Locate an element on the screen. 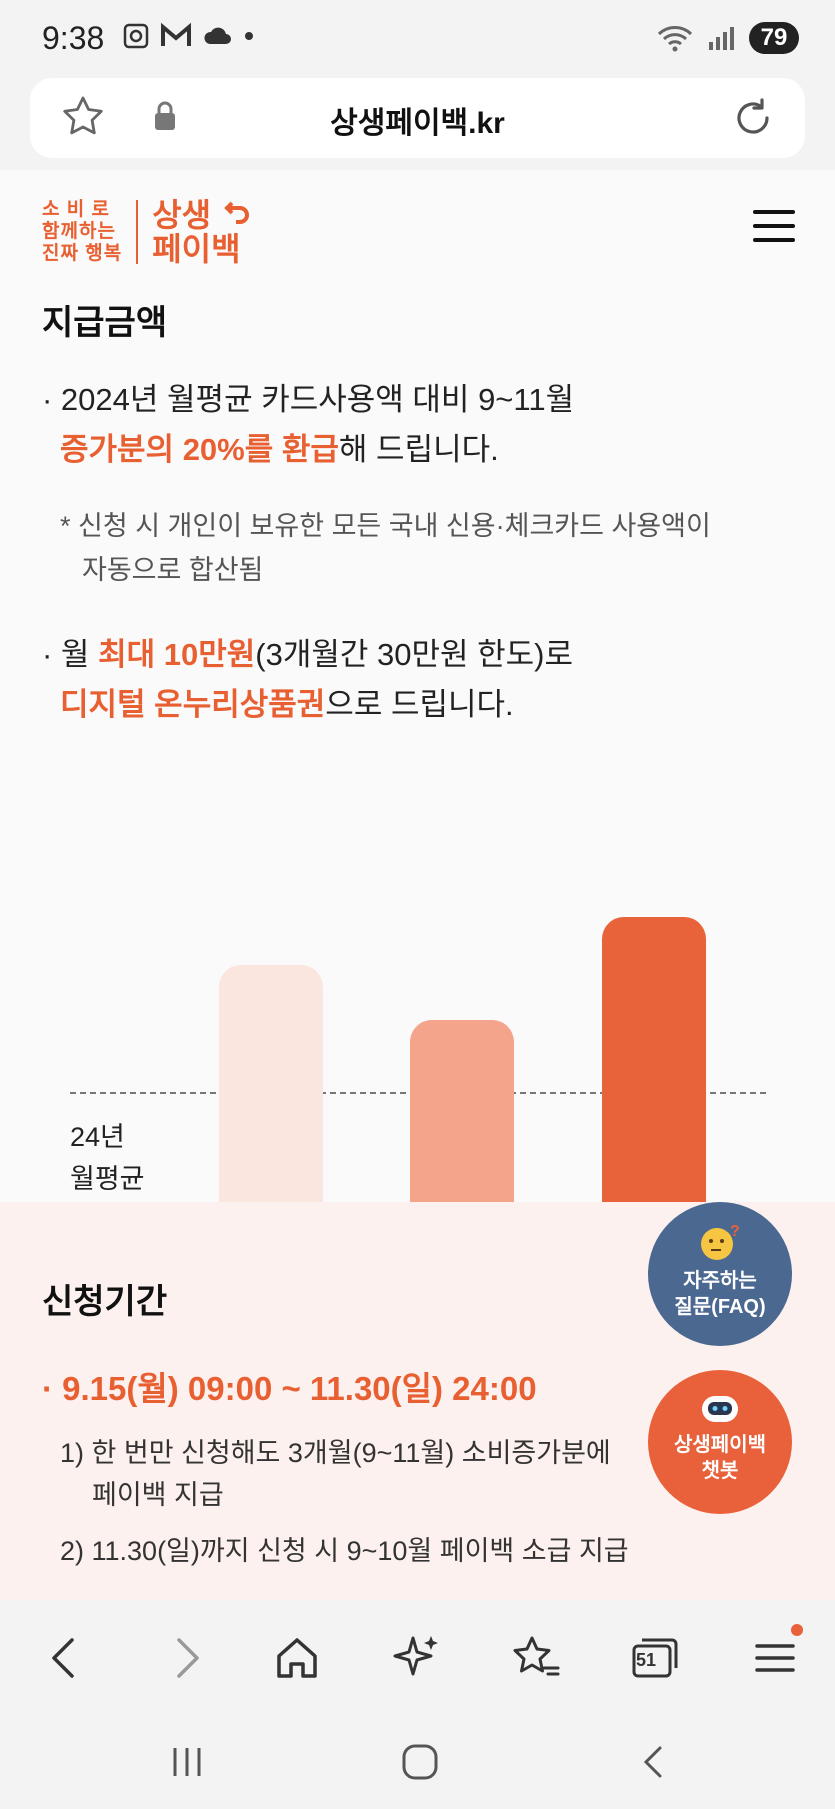 This screenshot has width=835, height=1809. logo-slogan: 소 비 로 함께하는 진짜 행복 is located at coordinates (82, 232).